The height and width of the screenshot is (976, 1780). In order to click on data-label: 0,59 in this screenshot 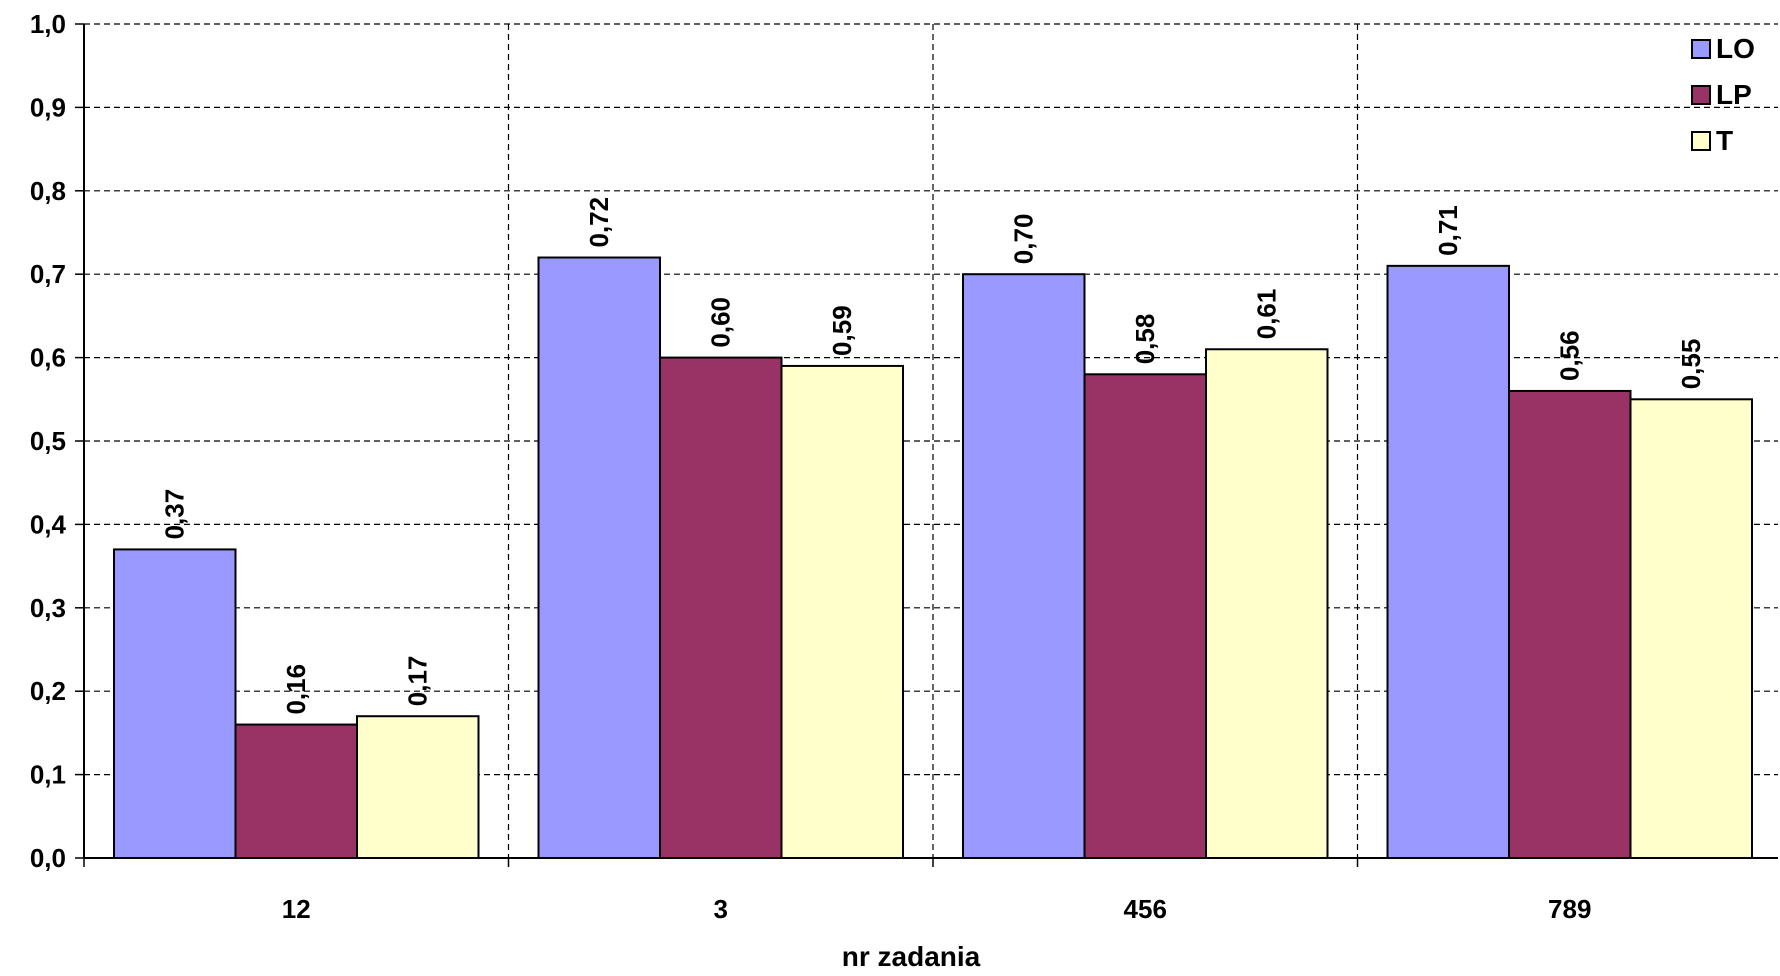, I will do `click(842, 330)`.